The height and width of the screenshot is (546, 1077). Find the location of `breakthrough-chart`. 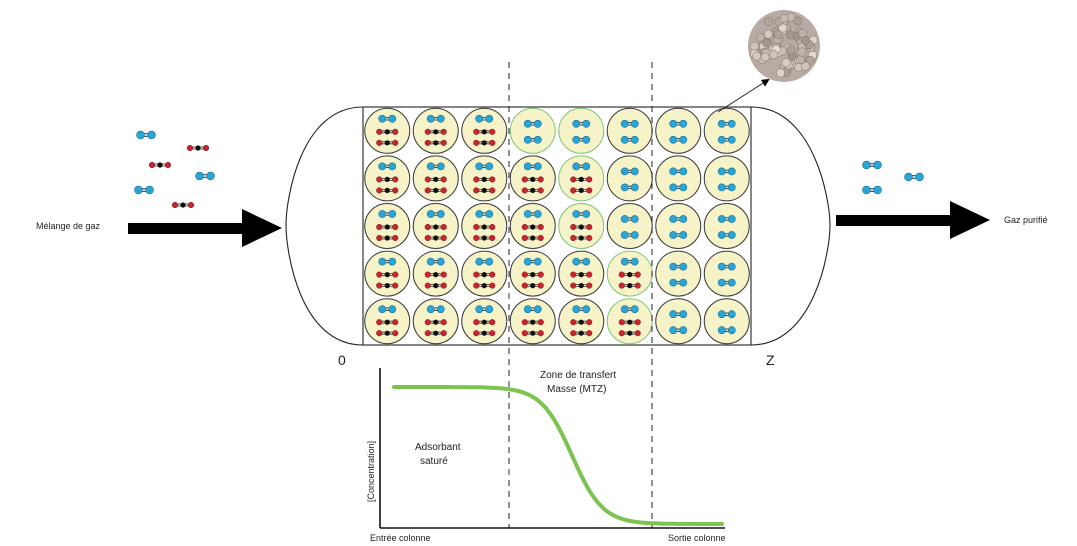

breakthrough-chart is located at coordinates (552, 448).